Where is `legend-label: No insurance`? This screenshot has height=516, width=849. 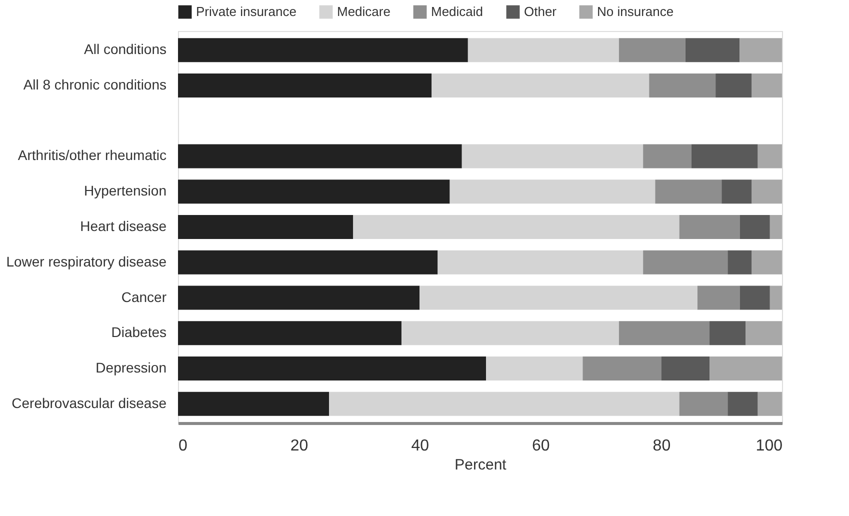
legend-label: No insurance is located at coordinates (635, 11).